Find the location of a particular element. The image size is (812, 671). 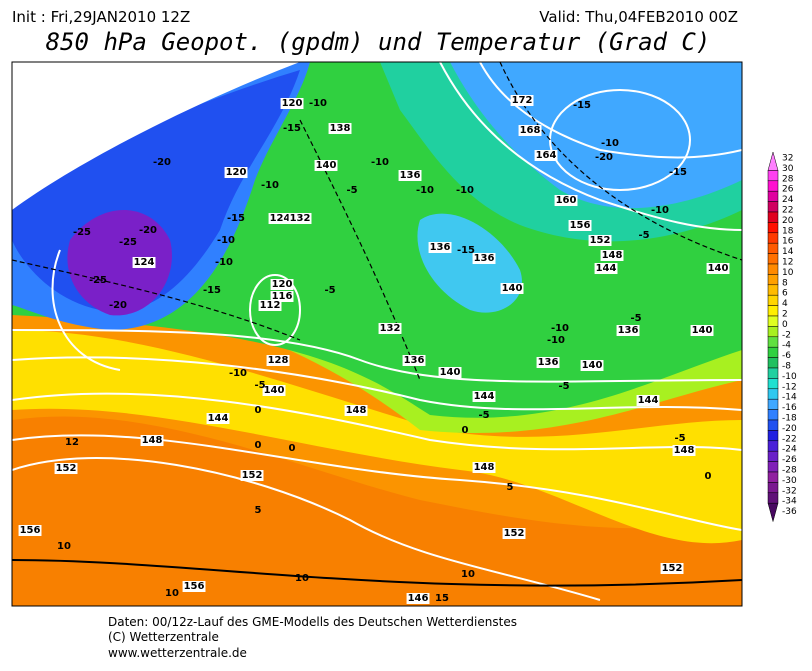

colorbar-label: 28 is located at coordinates (788, 179).